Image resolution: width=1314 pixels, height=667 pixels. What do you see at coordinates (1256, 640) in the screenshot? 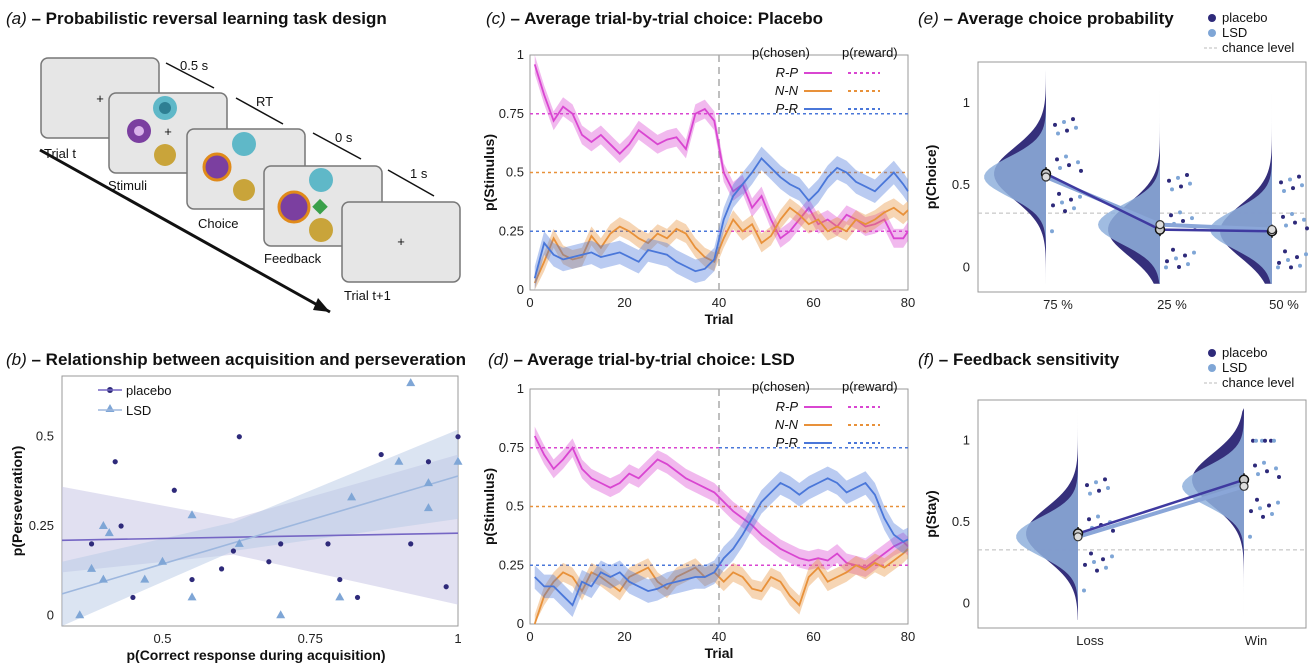
I see `x-tick-label: Win` at bounding box center [1256, 640].